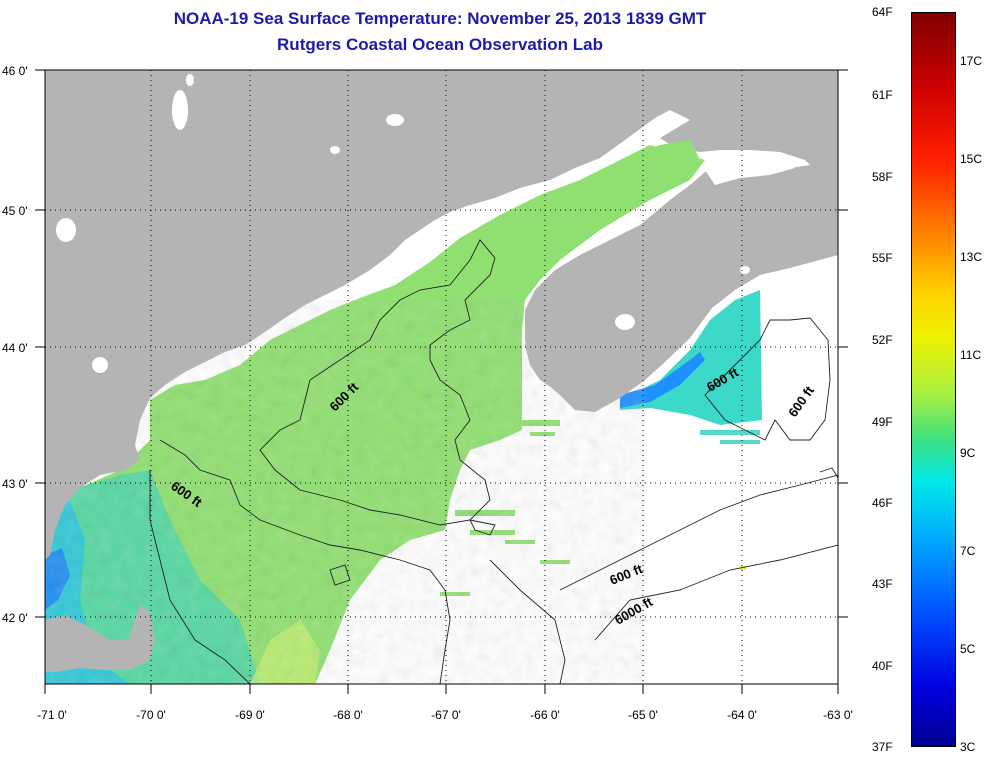 Image resolution: width=984 pixels, height=761 pixels. What do you see at coordinates (662, 380) in the screenshot?
I see `sst-east-edge` at bounding box center [662, 380].